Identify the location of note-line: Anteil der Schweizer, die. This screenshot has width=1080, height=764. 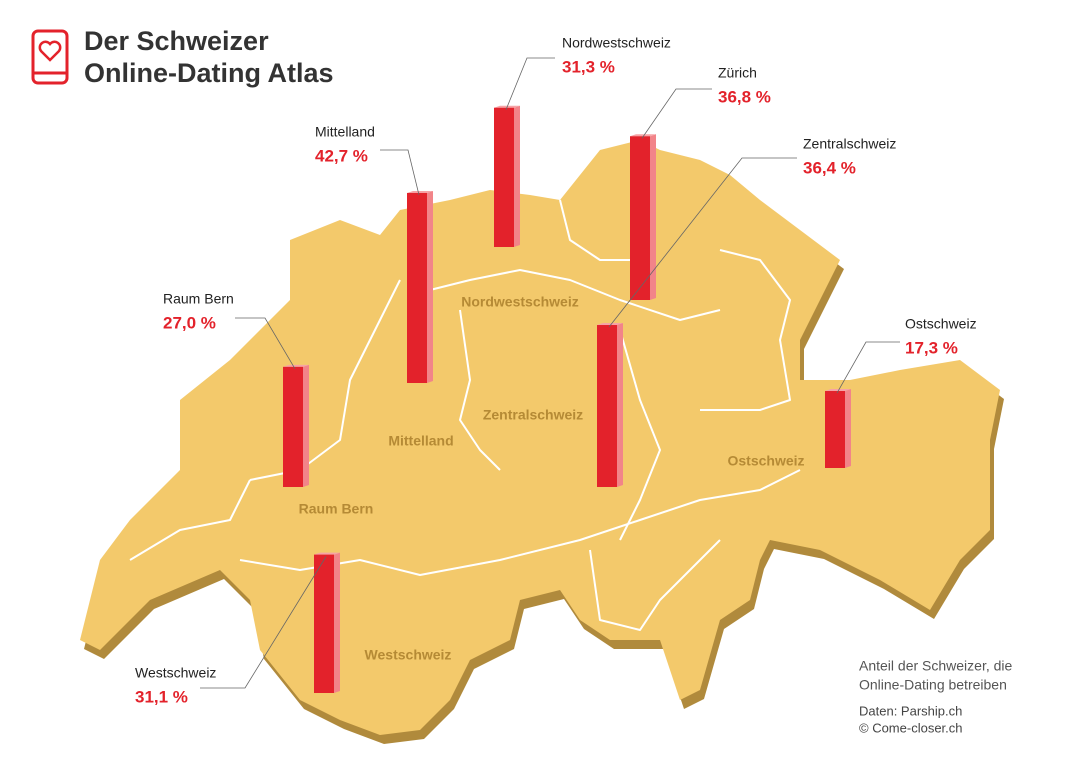
(936, 666).